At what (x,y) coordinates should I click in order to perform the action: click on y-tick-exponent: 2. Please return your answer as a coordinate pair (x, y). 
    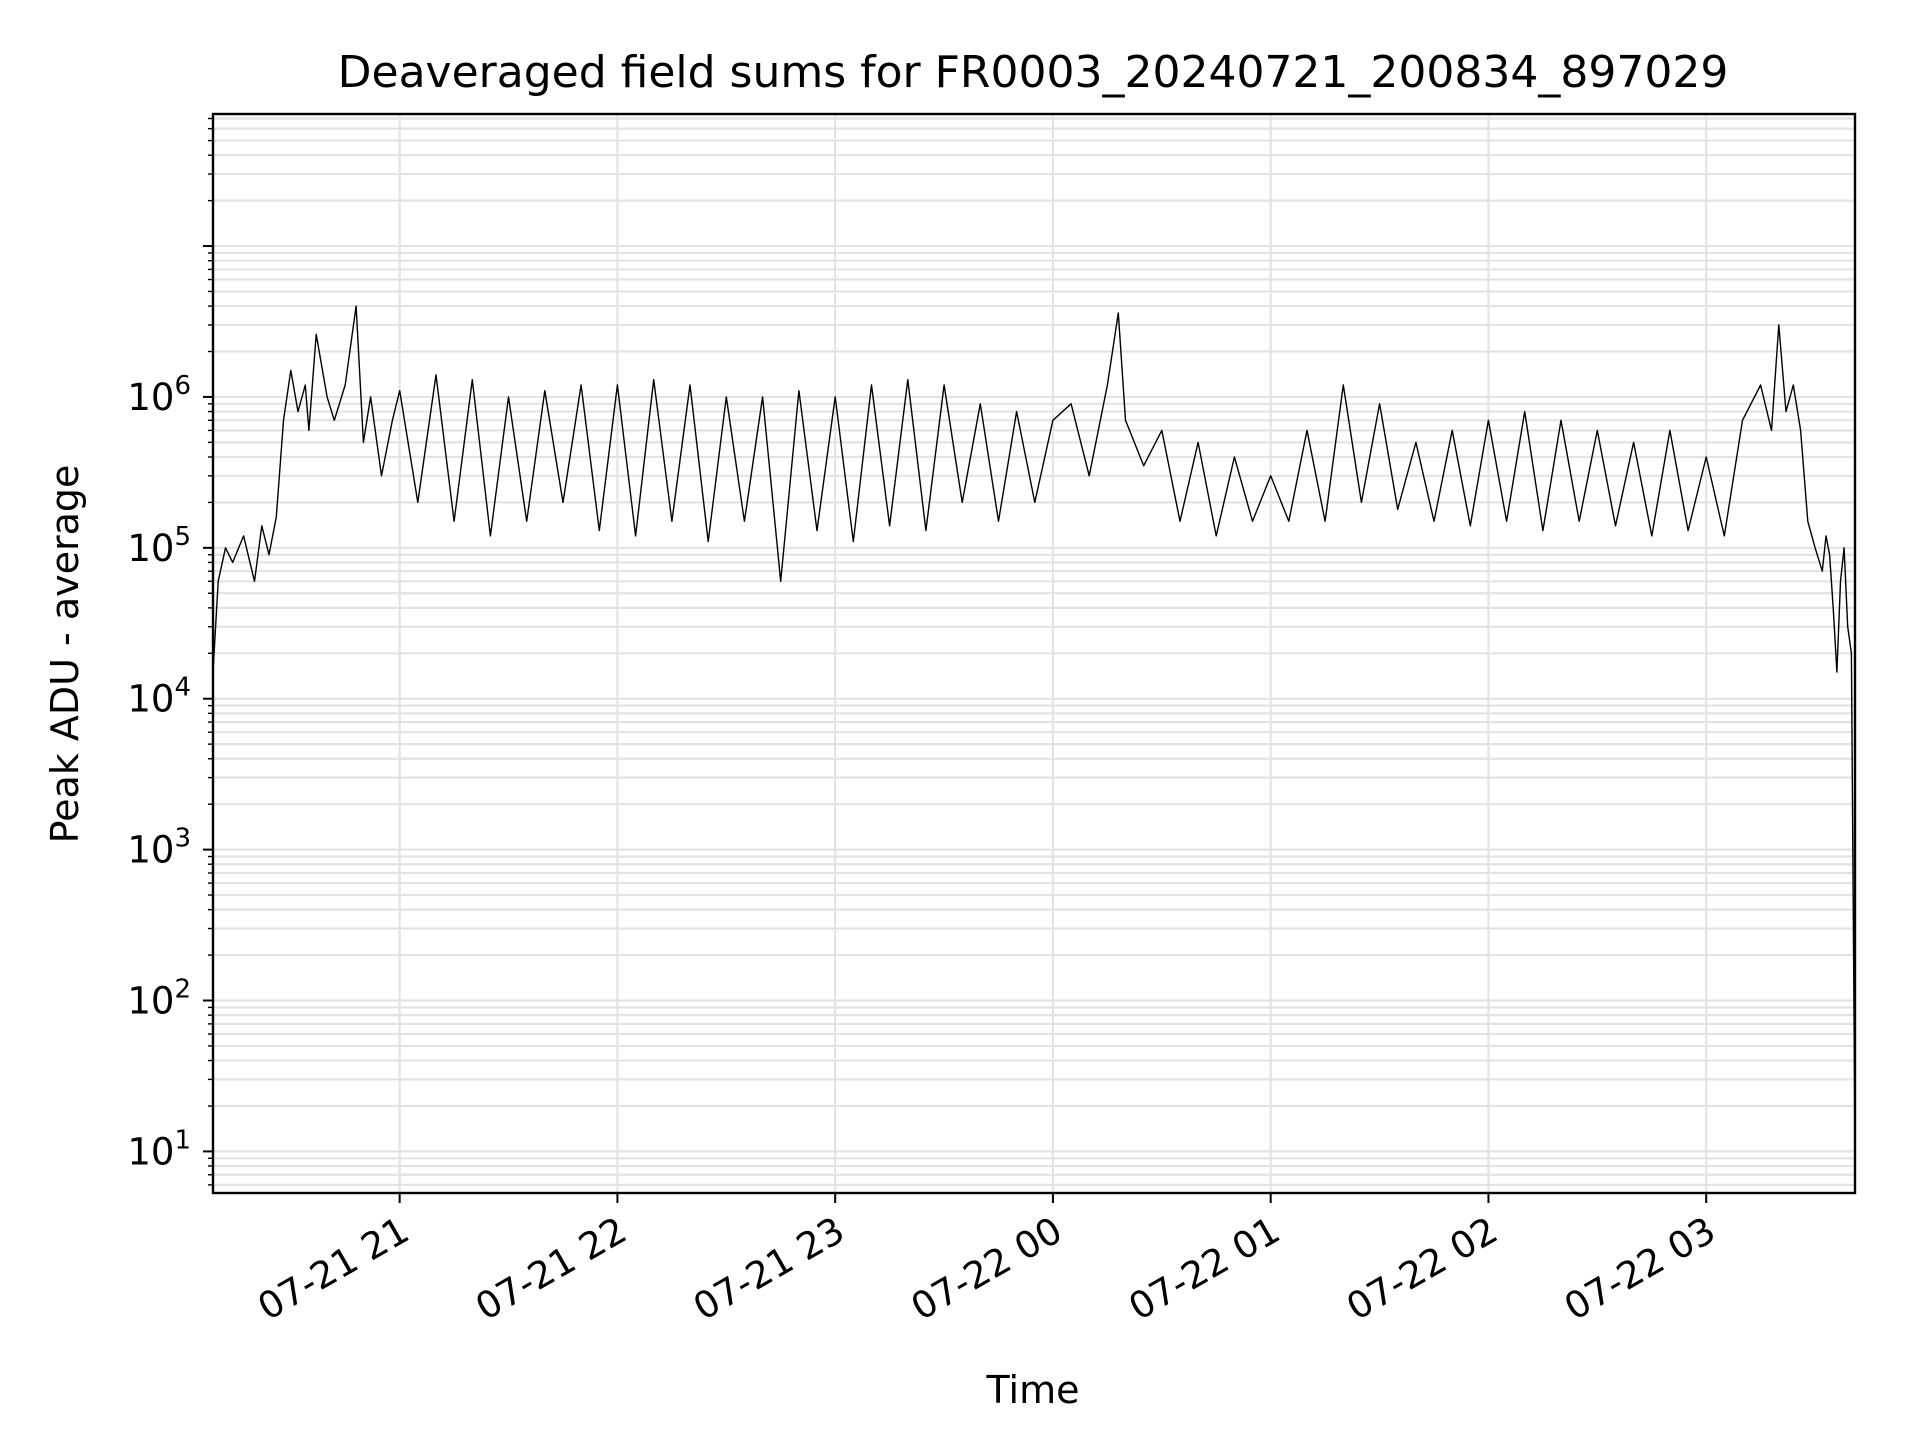
    Looking at the image, I should click on (182, 990).